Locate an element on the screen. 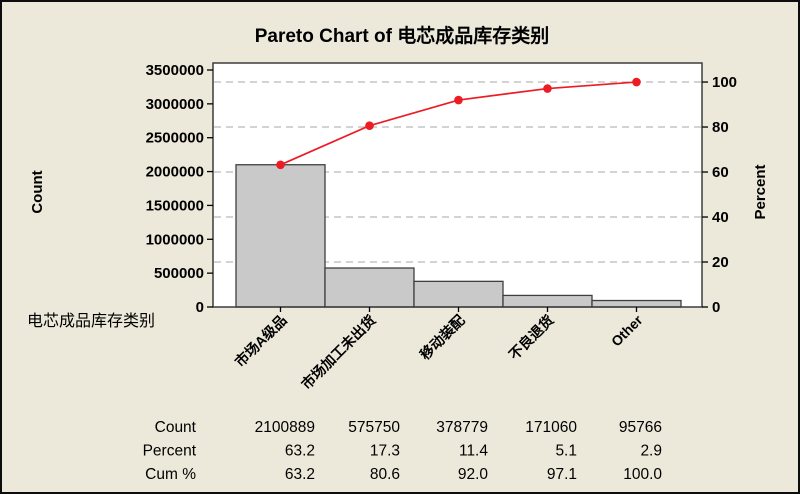 The image size is (800, 494). left-tick-label: 1000000 is located at coordinates (175, 239).